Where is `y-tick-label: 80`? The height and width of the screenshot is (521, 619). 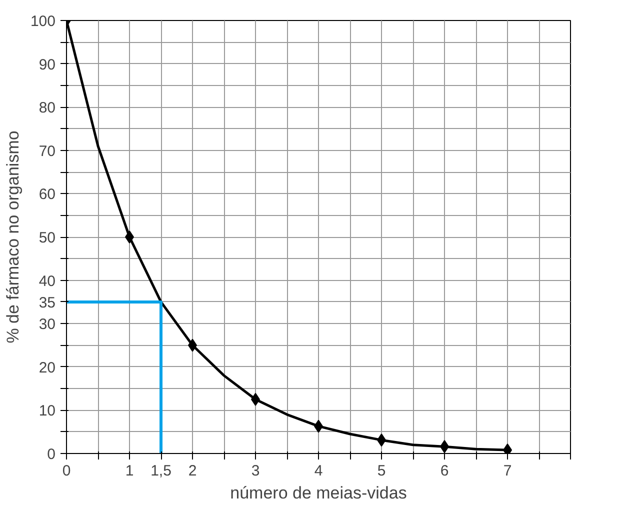 y-tick-label: 80 is located at coordinates (47, 108).